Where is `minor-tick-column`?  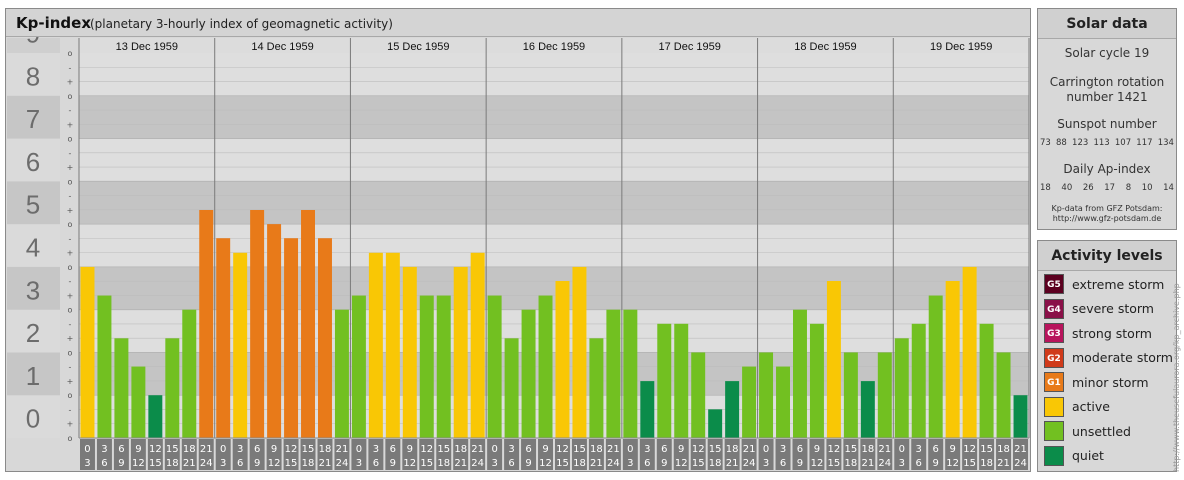 minor-tick-column is located at coordinates (69, 238).